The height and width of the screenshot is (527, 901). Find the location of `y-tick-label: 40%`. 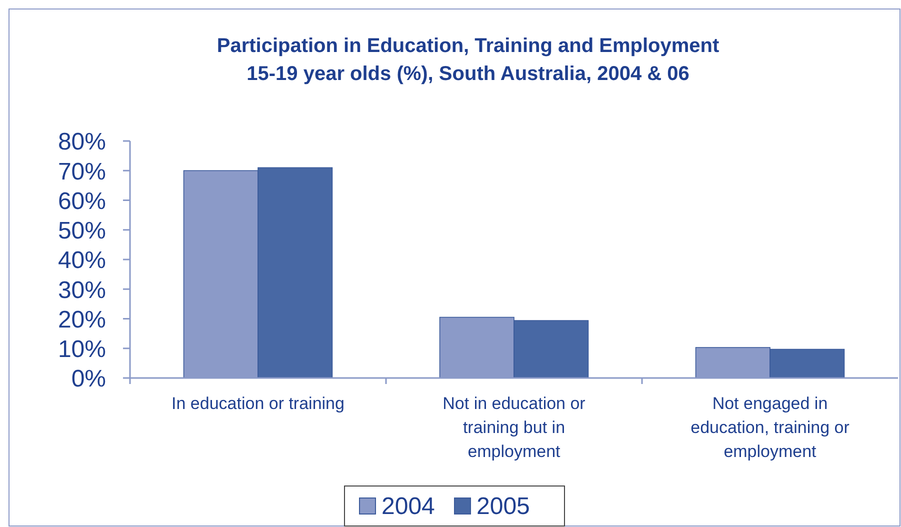

y-tick-label: 40% is located at coordinates (82, 260).